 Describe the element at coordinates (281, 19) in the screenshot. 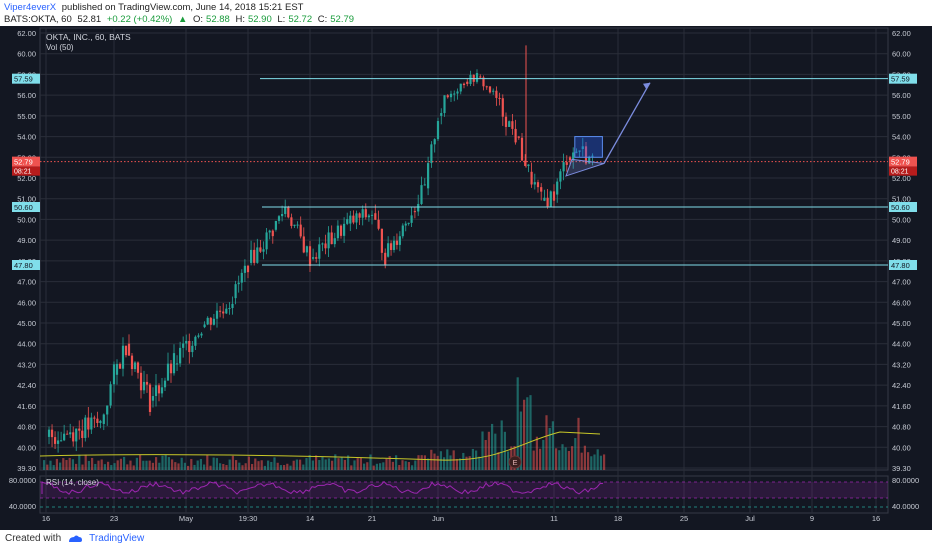

I see `low-label: L:` at that location.